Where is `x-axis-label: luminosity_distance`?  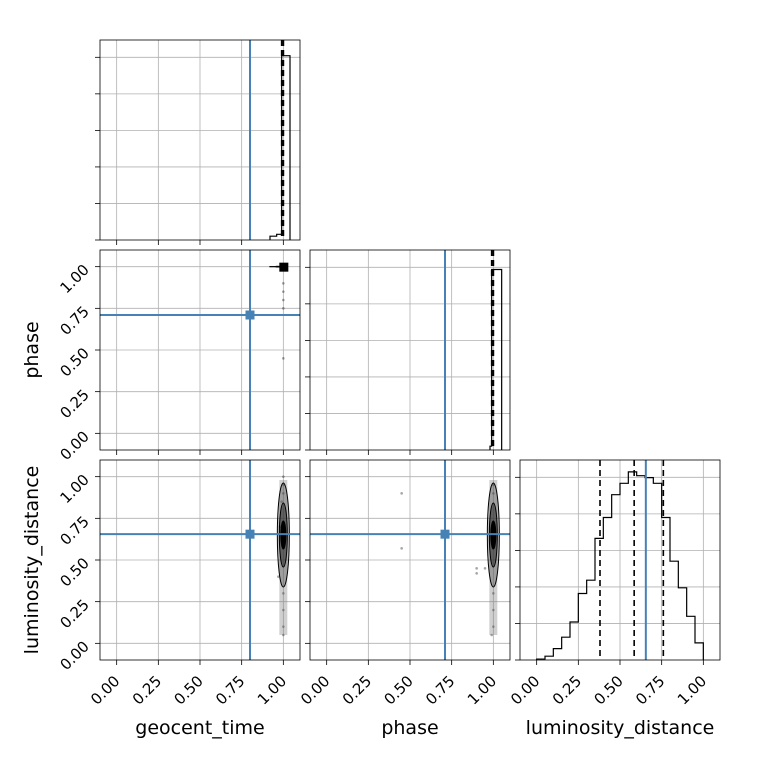
x-axis-label: luminosity_distance is located at coordinates (620, 728).